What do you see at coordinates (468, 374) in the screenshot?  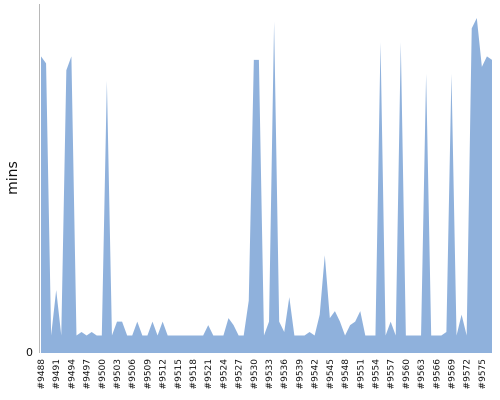 I see `x-tick-label: #9572` at bounding box center [468, 374].